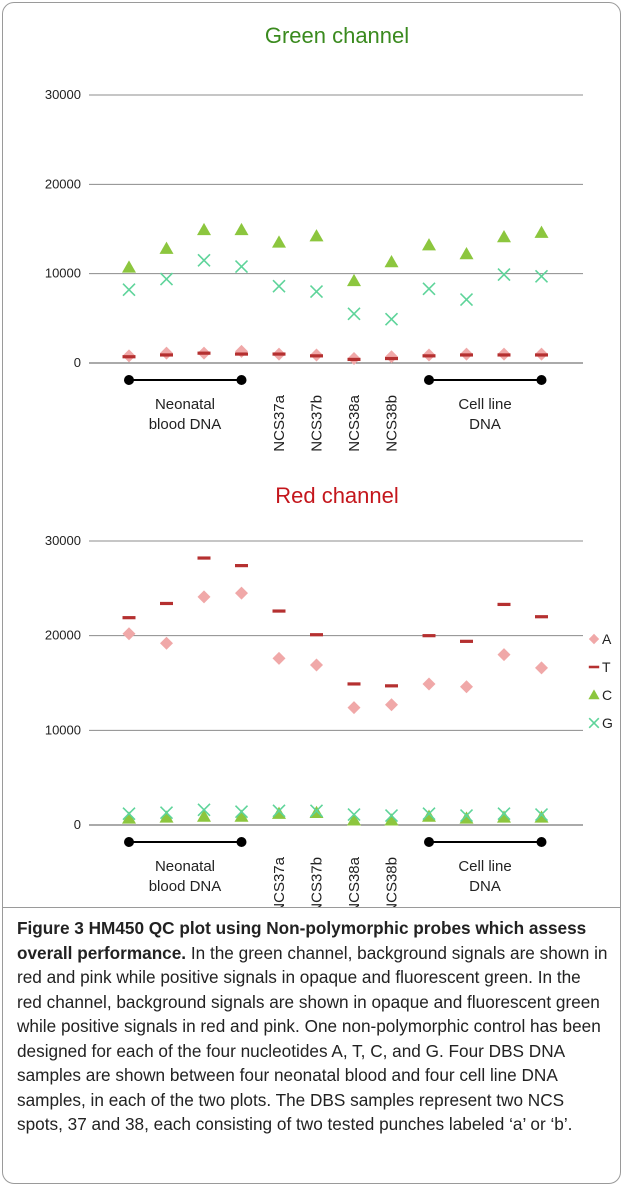 This screenshot has width=625, height=1188. Describe the element at coordinates (185, 866) in the screenshot. I see `red-neonatal-label: Neonatal` at that location.